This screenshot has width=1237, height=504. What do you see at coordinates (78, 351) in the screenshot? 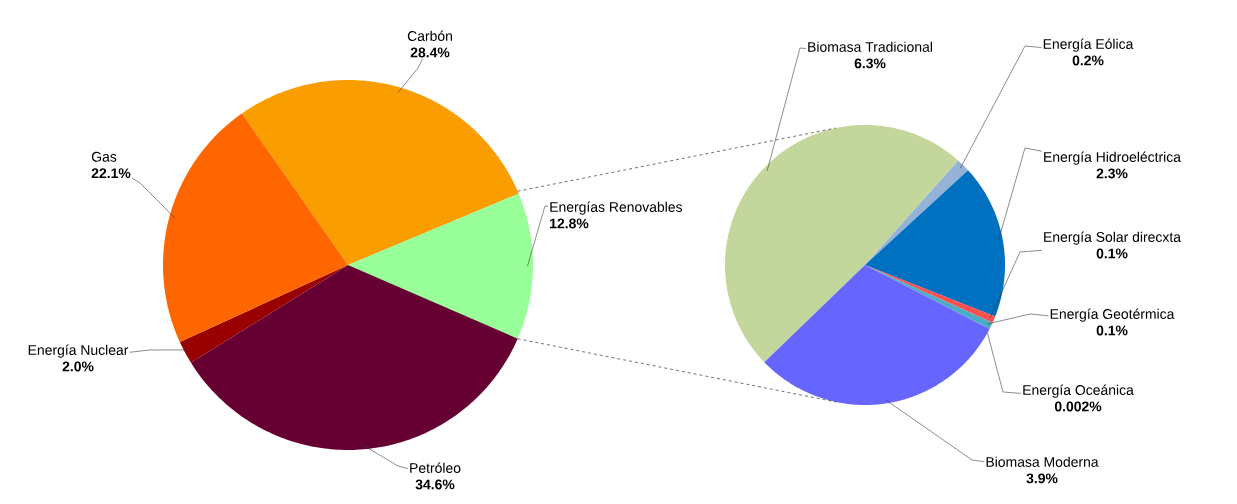
I see `slice-label: Energía Nuclear` at bounding box center [78, 351].